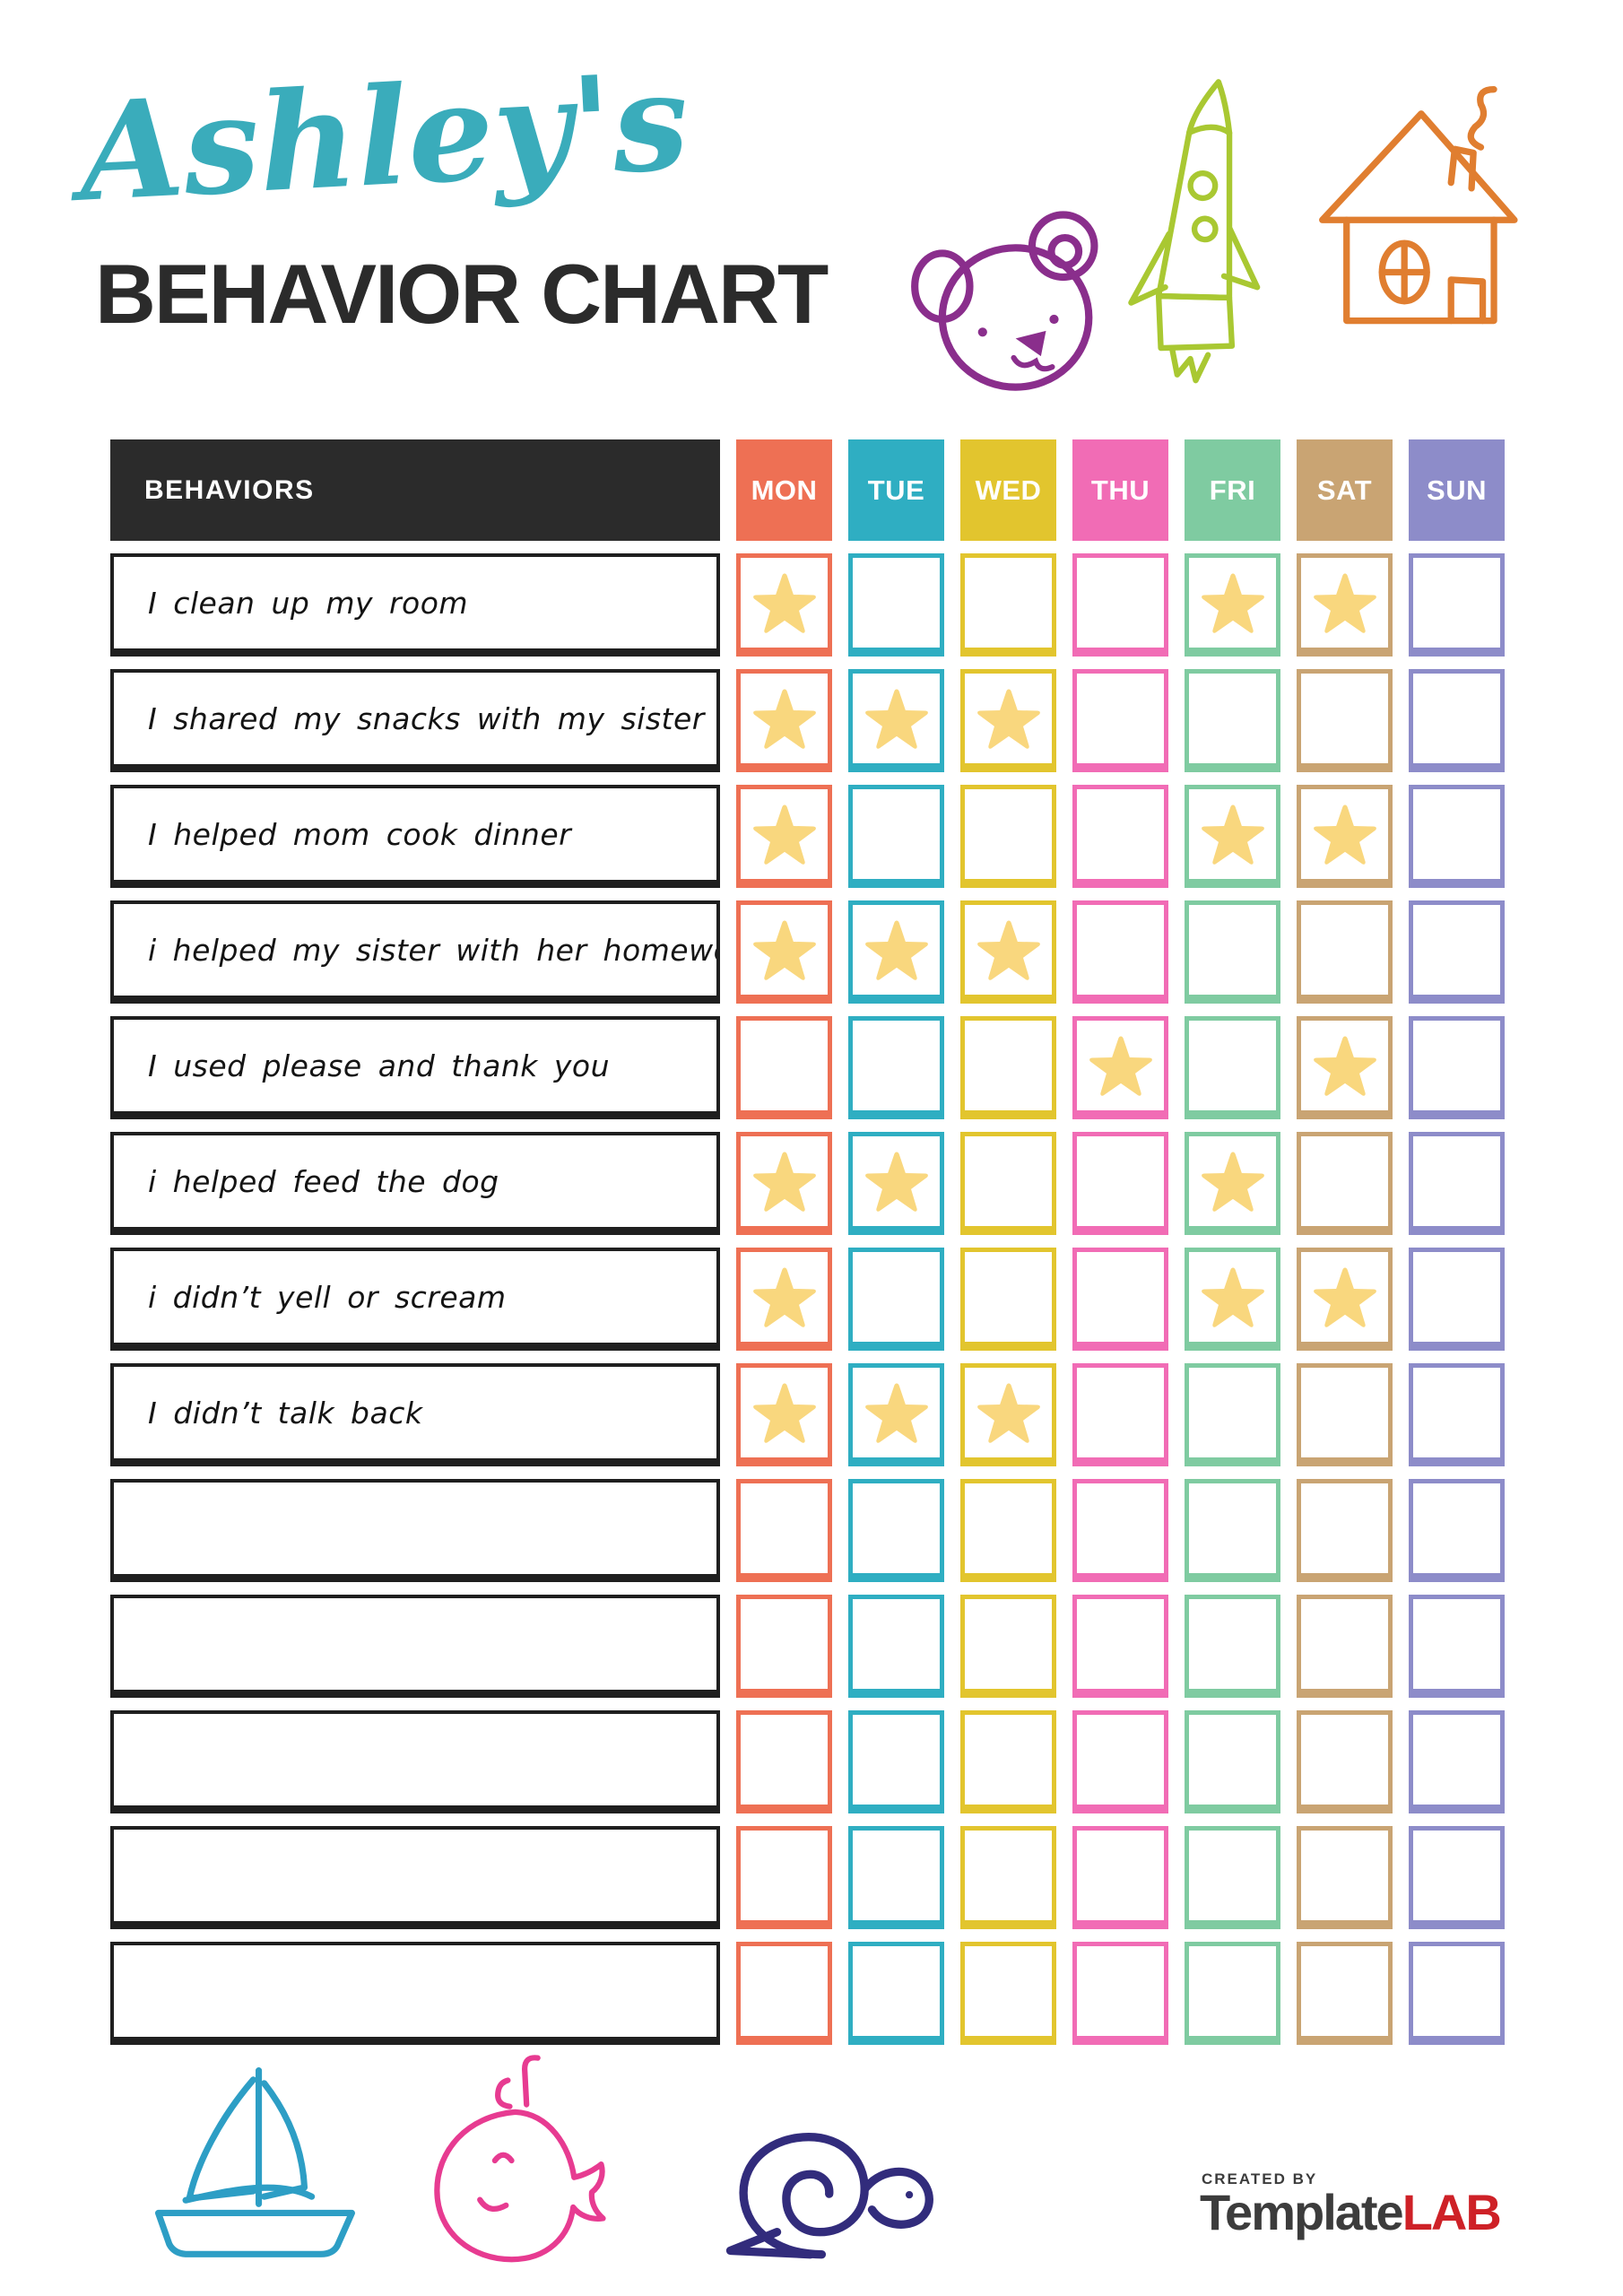  Describe the element at coordinates (415, 1414) in the screenshot. I see `behavior-cell: I didn’t talk back` at that location.